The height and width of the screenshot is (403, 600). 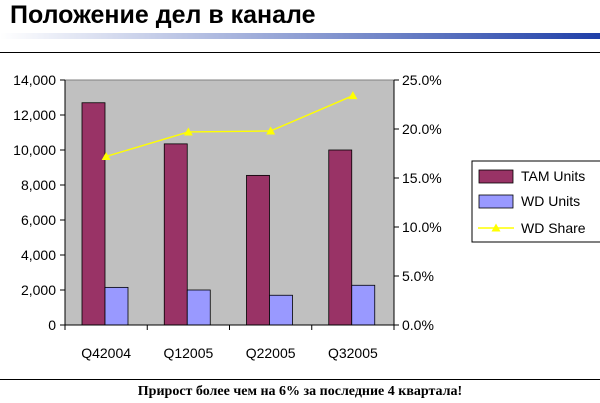 What do you see at coordinates (34, 80) in the screenshot?
I see `y-left-tick-label: 14,000` at bounding box center [34, 80].